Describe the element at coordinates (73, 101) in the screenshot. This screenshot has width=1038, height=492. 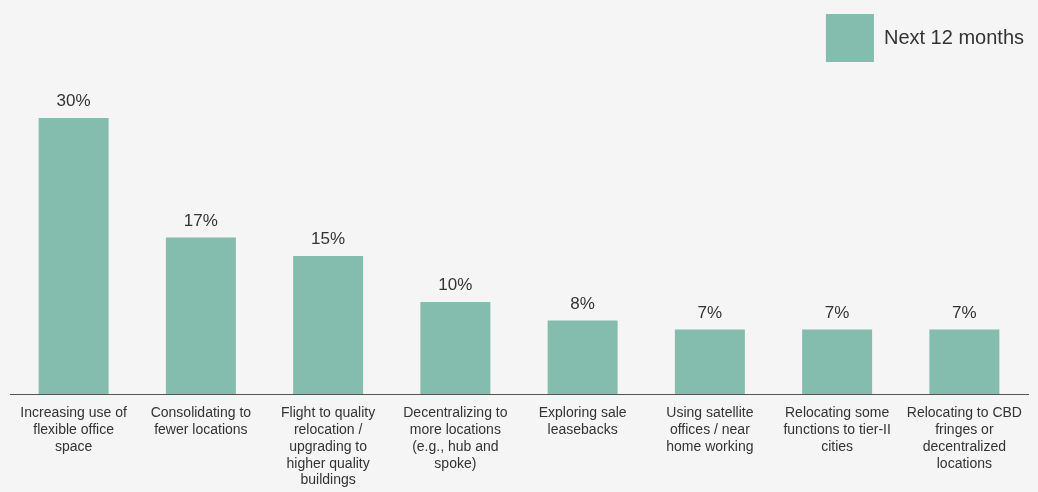
I see `data-label: 30%` at that location.